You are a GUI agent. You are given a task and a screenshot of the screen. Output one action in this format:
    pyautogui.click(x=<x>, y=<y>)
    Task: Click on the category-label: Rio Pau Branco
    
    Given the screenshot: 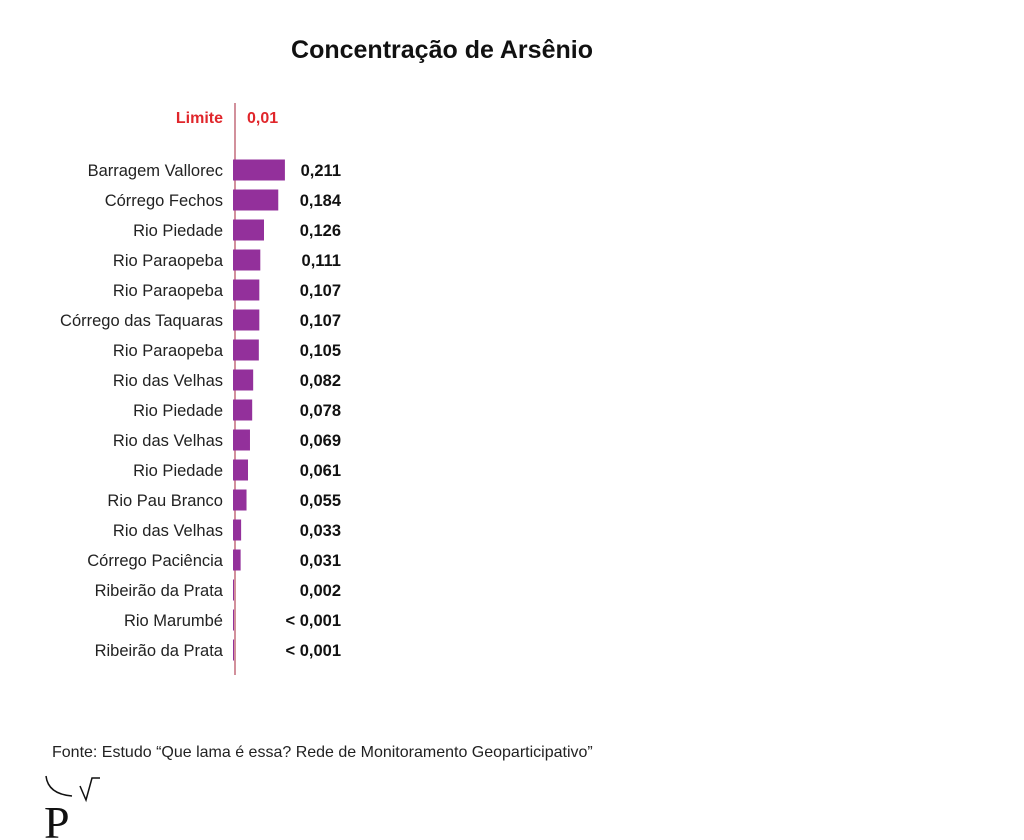 What is the action you would take?
    pyautogui.click(x=165, y=501)
    